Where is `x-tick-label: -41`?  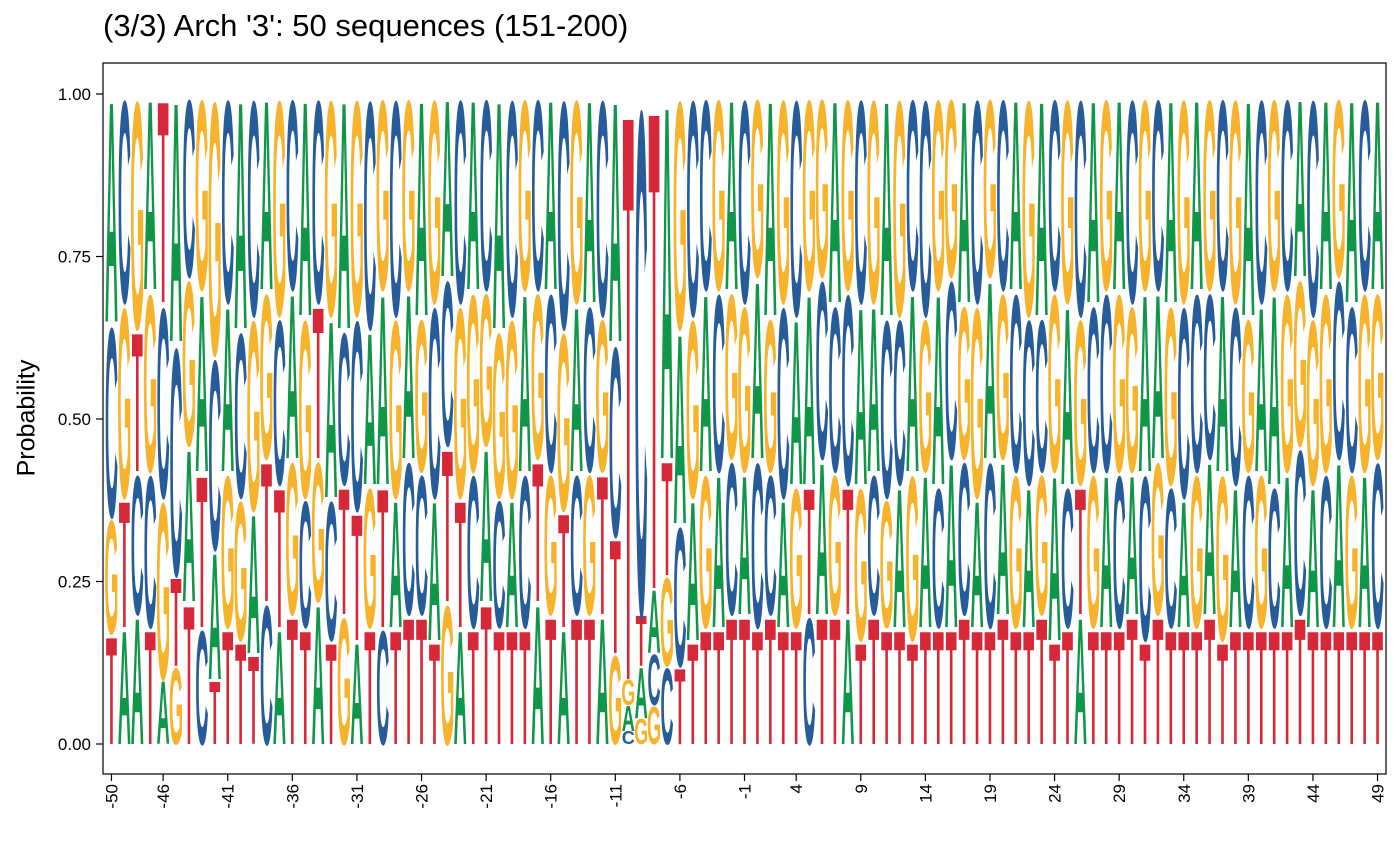 x-tick-label: -41 is located at coordinates (228, 796).